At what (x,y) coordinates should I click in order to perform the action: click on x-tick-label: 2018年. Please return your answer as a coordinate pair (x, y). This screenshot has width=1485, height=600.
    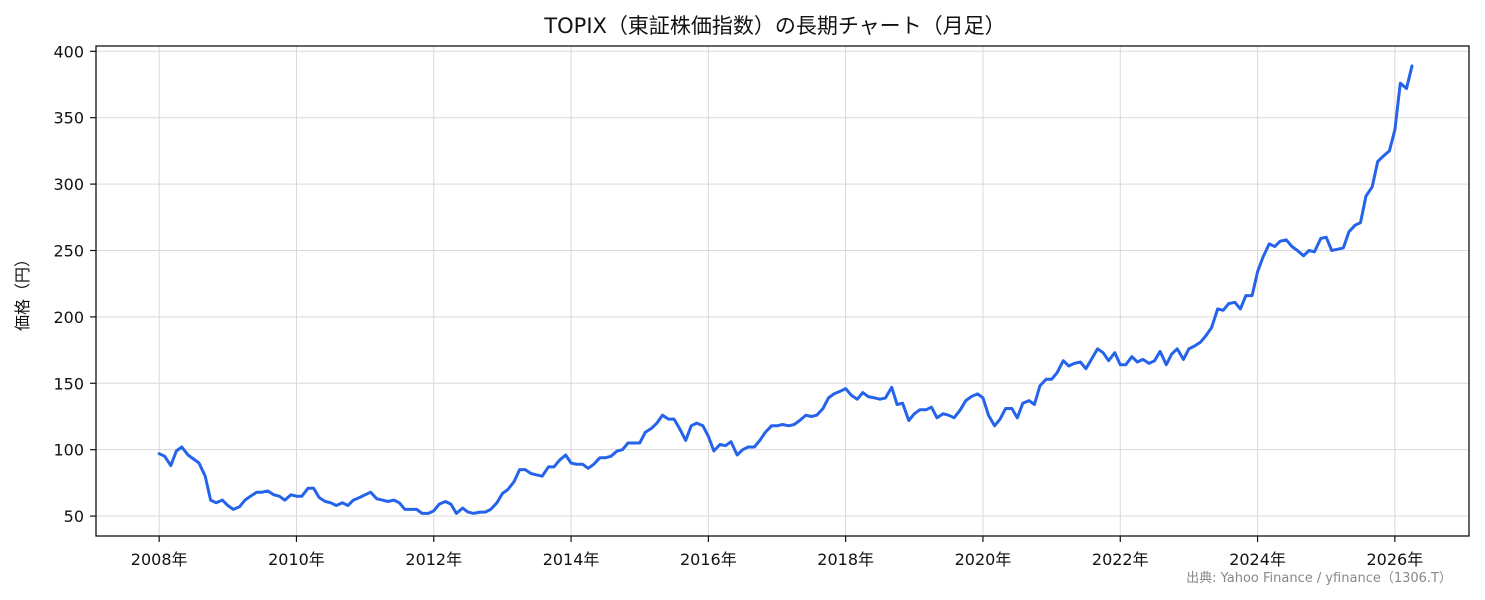
    Looking at the image, I should click on (845, 559).